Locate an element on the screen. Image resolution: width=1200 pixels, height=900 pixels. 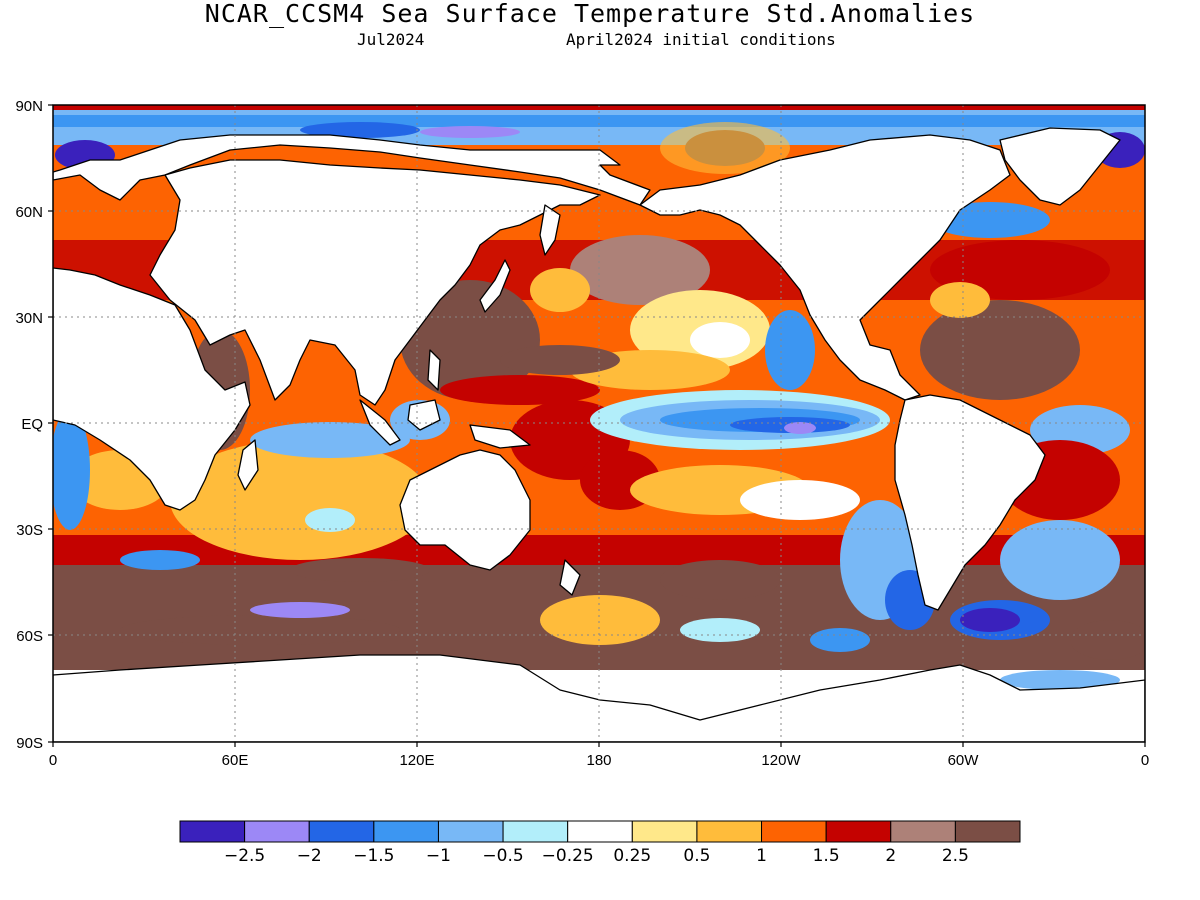
lon-label: 180 is located at coordinates (598, 760).